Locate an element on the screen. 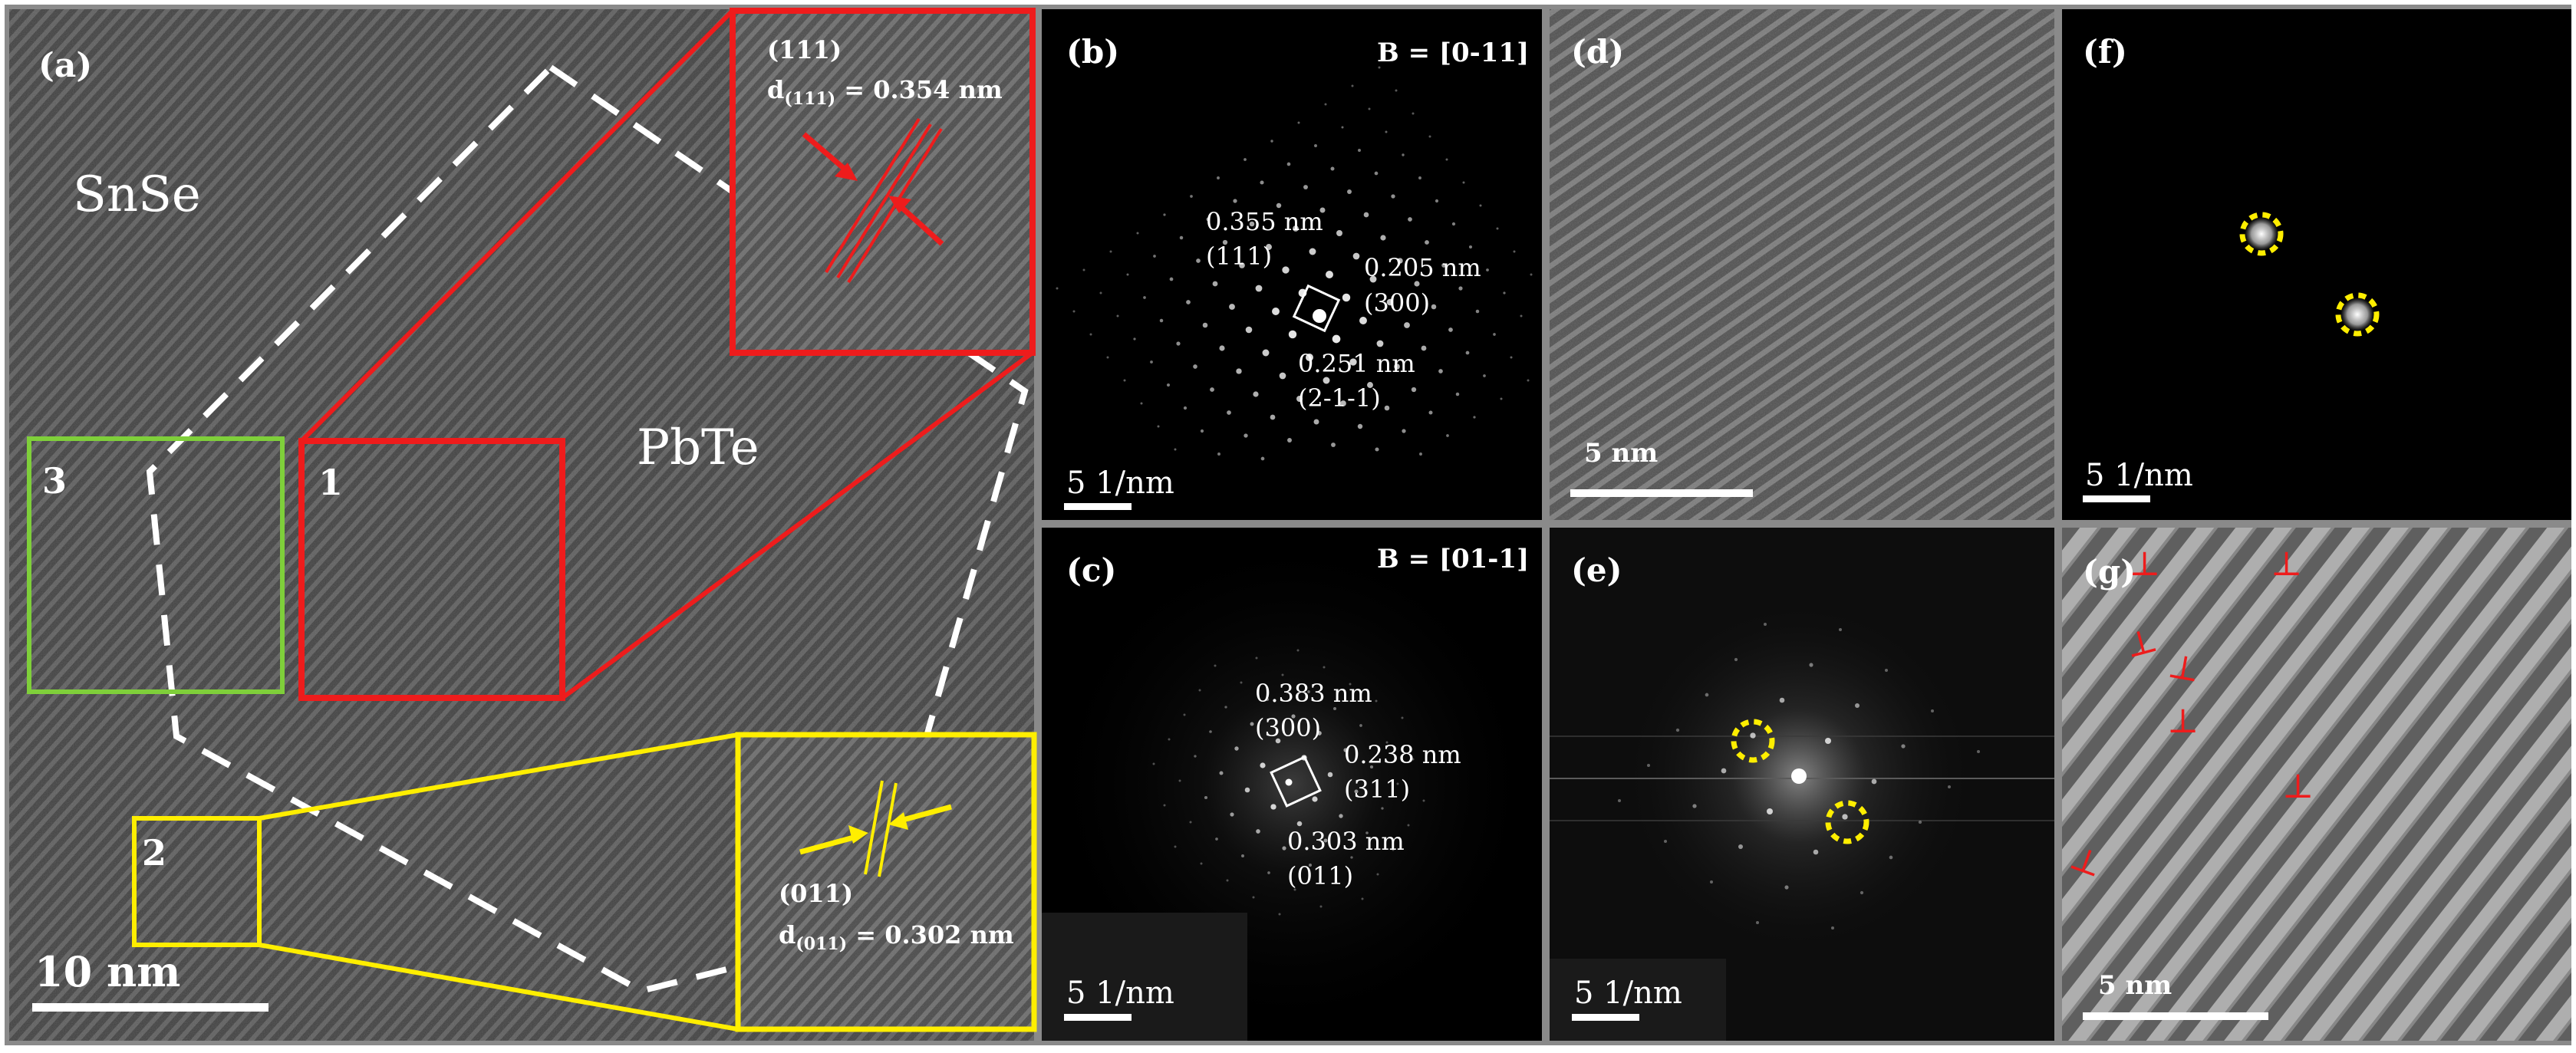  arrow-icon is located at coordinates (858, 834).